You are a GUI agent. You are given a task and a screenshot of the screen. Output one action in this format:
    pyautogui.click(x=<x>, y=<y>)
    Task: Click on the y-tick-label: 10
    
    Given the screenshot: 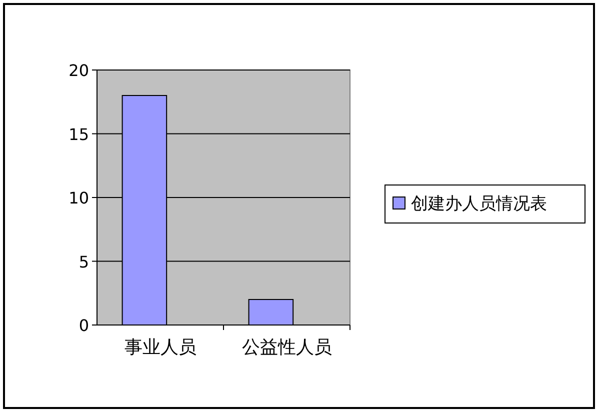 What is the action you would take?
    pyautogui.click(x=78, y=198)
    